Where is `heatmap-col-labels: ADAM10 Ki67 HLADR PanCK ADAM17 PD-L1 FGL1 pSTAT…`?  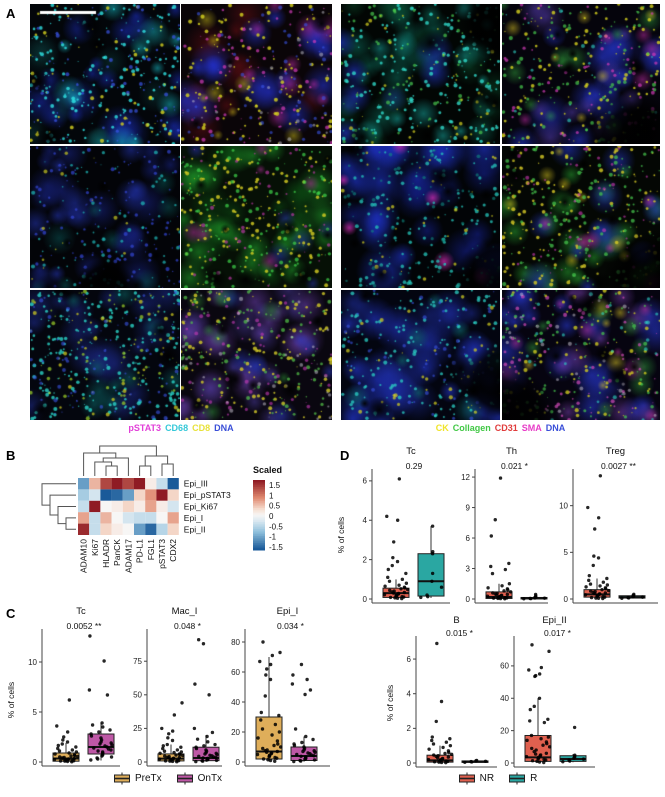 heatmap-col-labels: ADAM10 Ki67 HLADR PanCK ADAM17 PD-L1 FGL1 pSTAT… is located at coordinates (129, 556).